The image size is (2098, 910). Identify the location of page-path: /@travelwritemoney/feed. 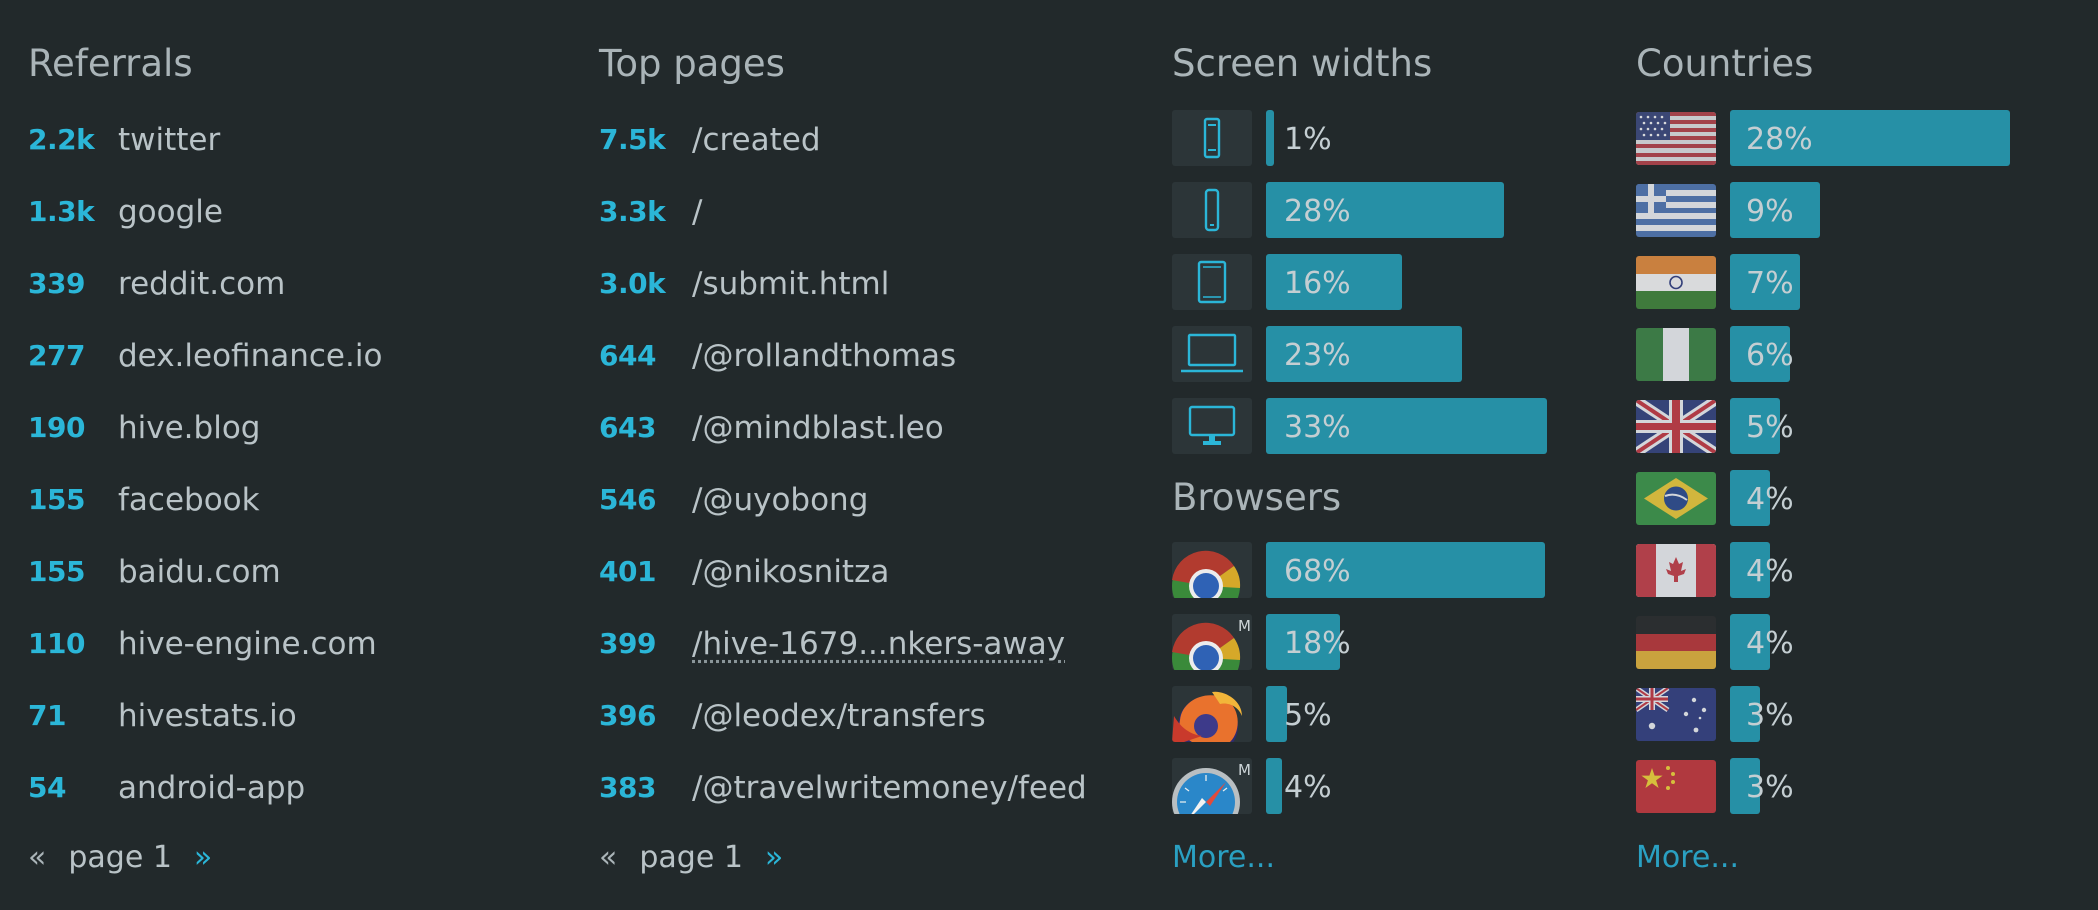
(889, 788).